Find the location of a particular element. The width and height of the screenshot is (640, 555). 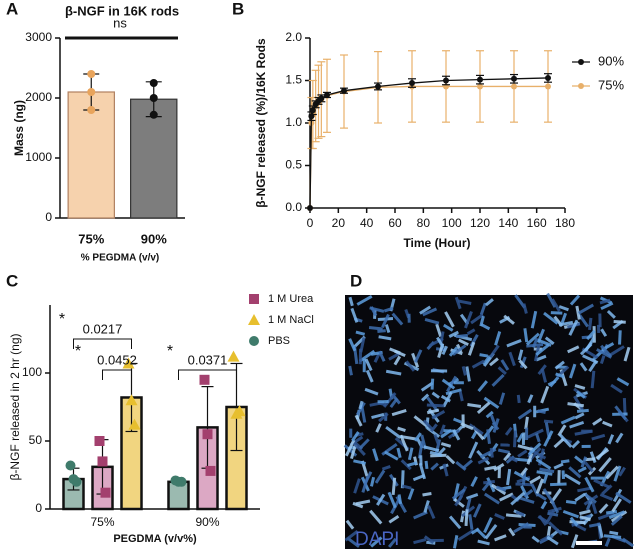

x-axis-label: % PEGDMA (v/v) is located at coordinates (120, 258).